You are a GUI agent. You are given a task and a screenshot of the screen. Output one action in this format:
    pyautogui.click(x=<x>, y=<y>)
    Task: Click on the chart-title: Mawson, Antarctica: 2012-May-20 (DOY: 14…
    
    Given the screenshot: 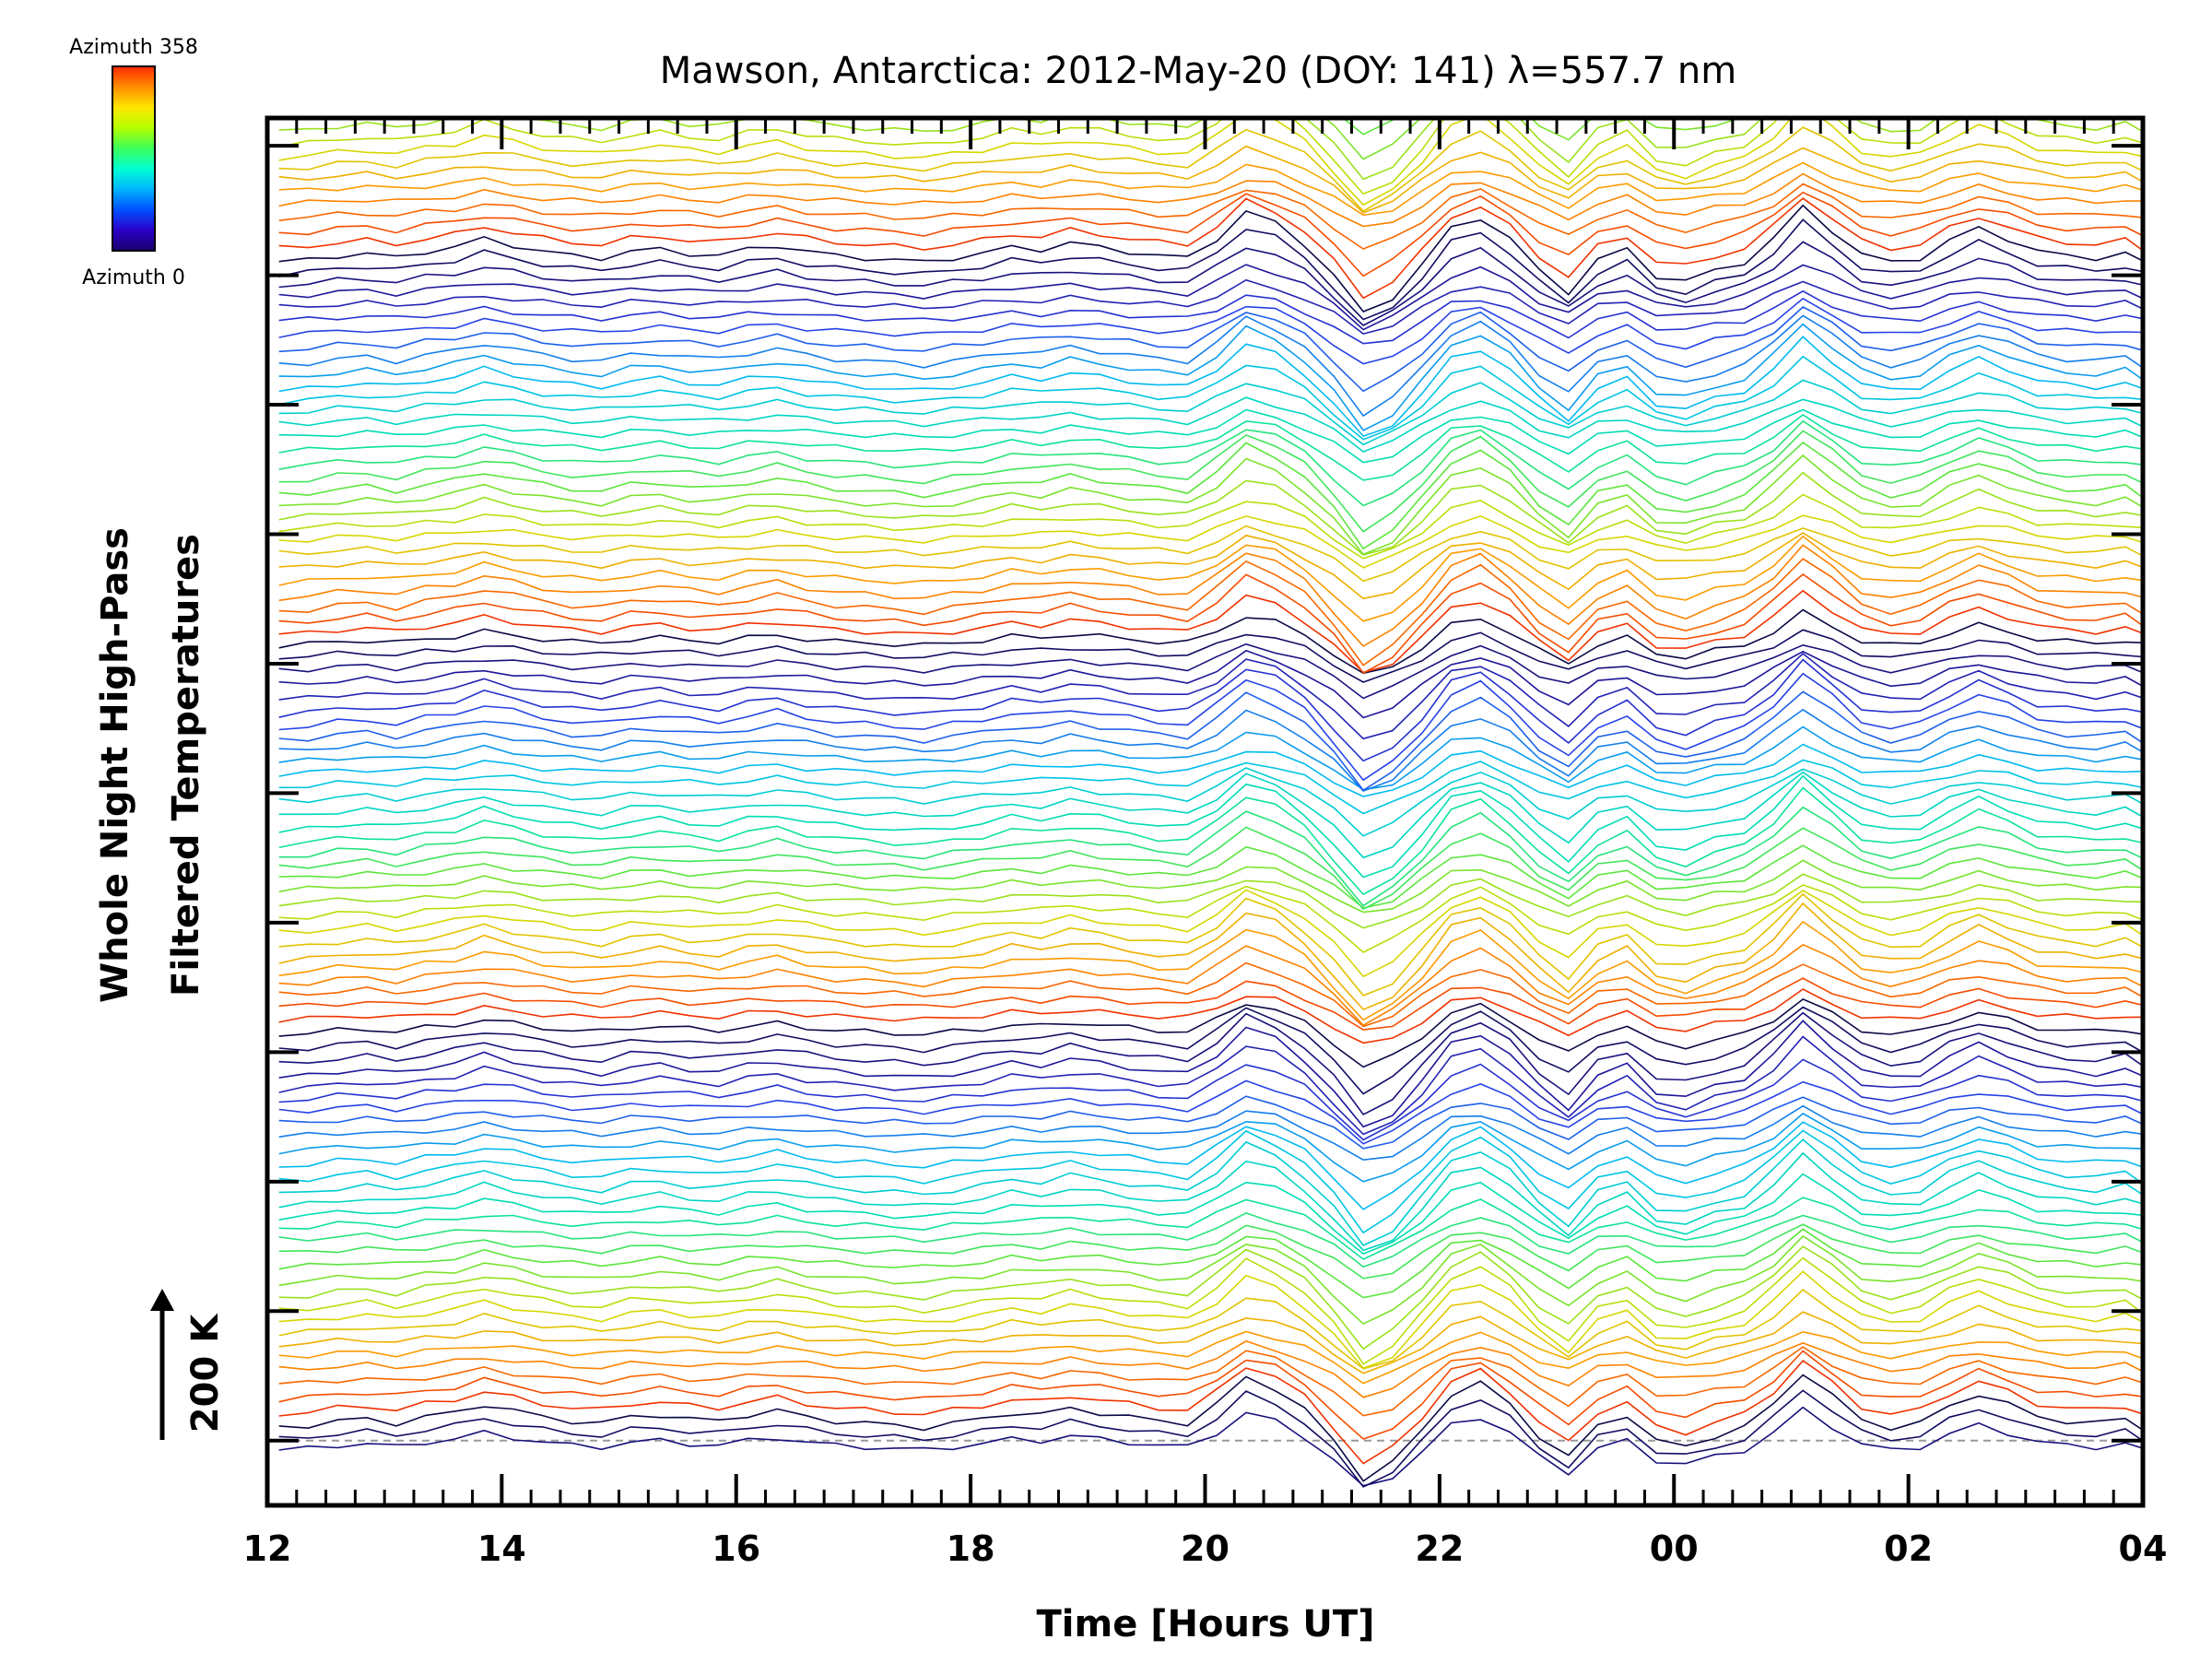 What is the action you would take?
    pyautogui.click(x=1198, y=71)
    